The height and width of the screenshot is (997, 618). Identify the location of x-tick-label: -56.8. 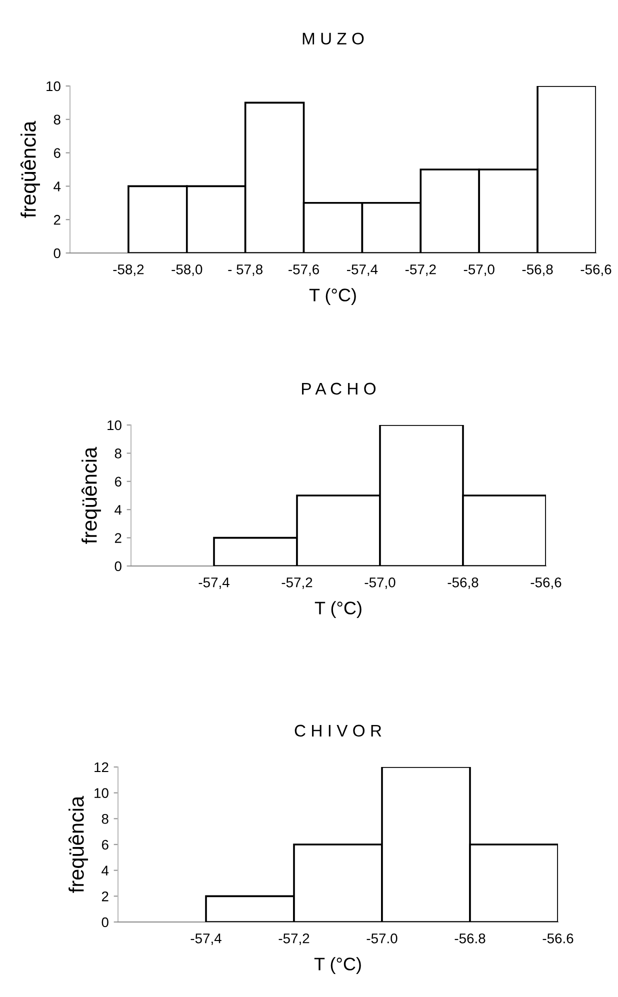
(470, 938).